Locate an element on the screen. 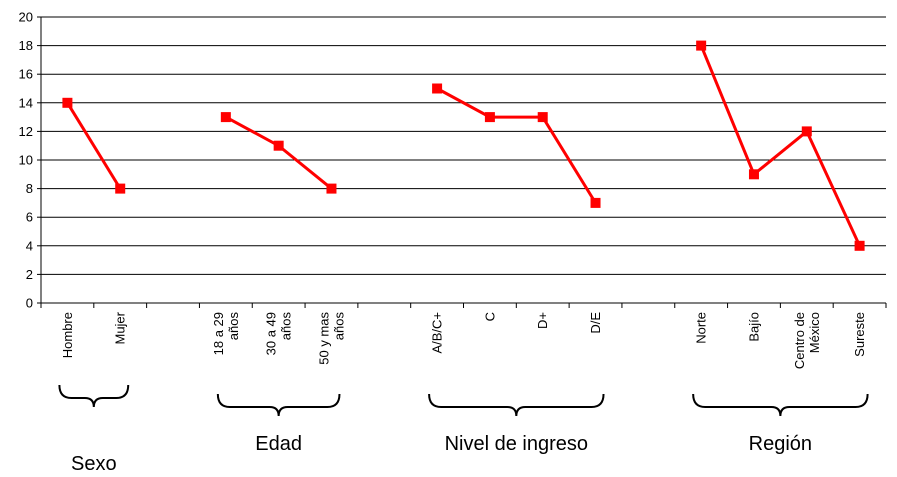 The width and height of the screenshot is (897, 477). y-tick-label: 10 is located at coordinates (26, 160).